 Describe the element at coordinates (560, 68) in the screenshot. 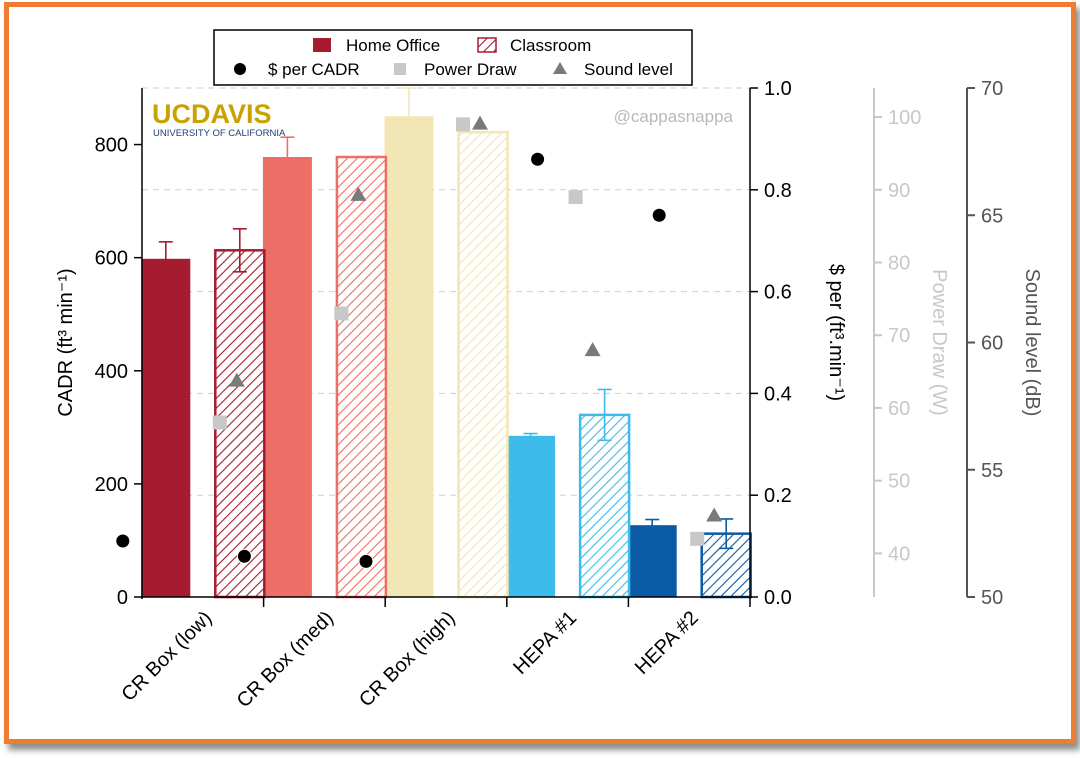

I see `legend-marker-sound-level` at that location.